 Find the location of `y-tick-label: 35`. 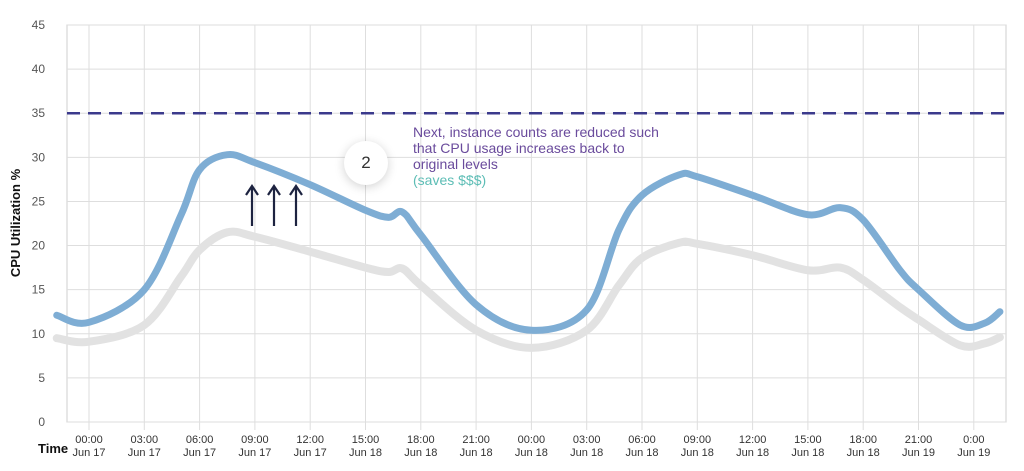

y-tick-label: 35 is located at coordinates (39, 113).